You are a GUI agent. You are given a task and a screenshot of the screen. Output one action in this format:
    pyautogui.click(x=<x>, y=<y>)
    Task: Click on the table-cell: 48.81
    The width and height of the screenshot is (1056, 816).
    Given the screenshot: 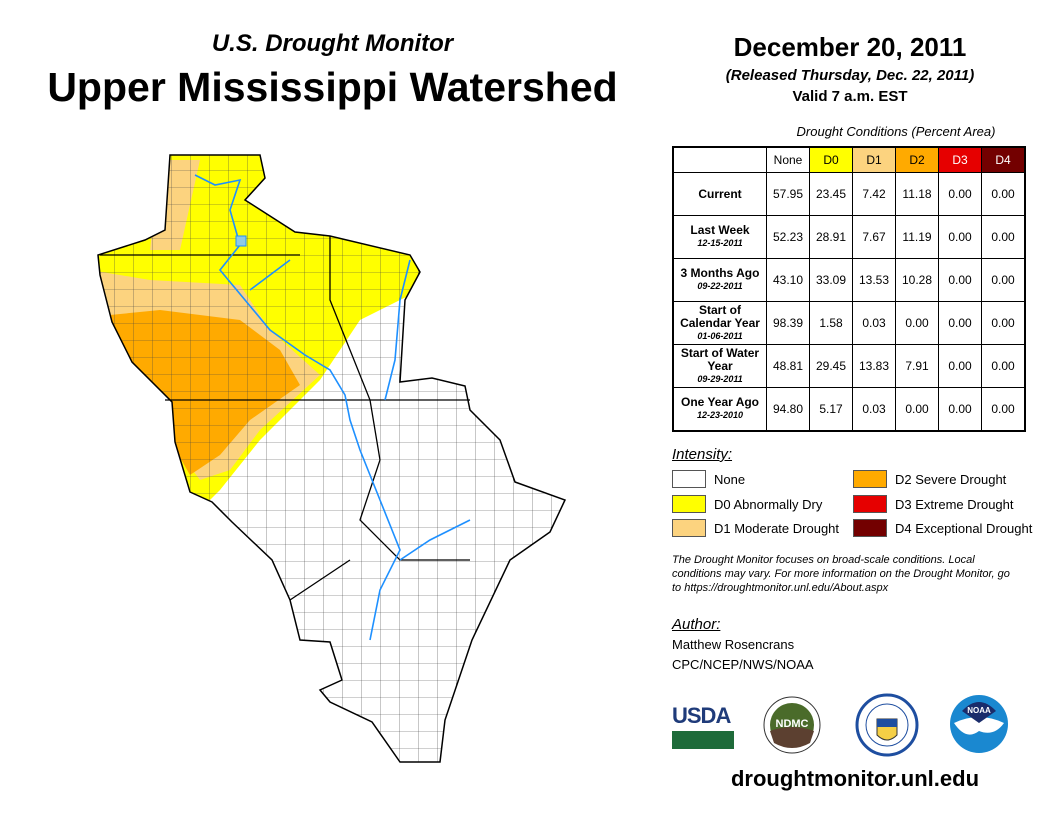 What is the action you would take?
    pyautogui.click(x=788, y=366)
    